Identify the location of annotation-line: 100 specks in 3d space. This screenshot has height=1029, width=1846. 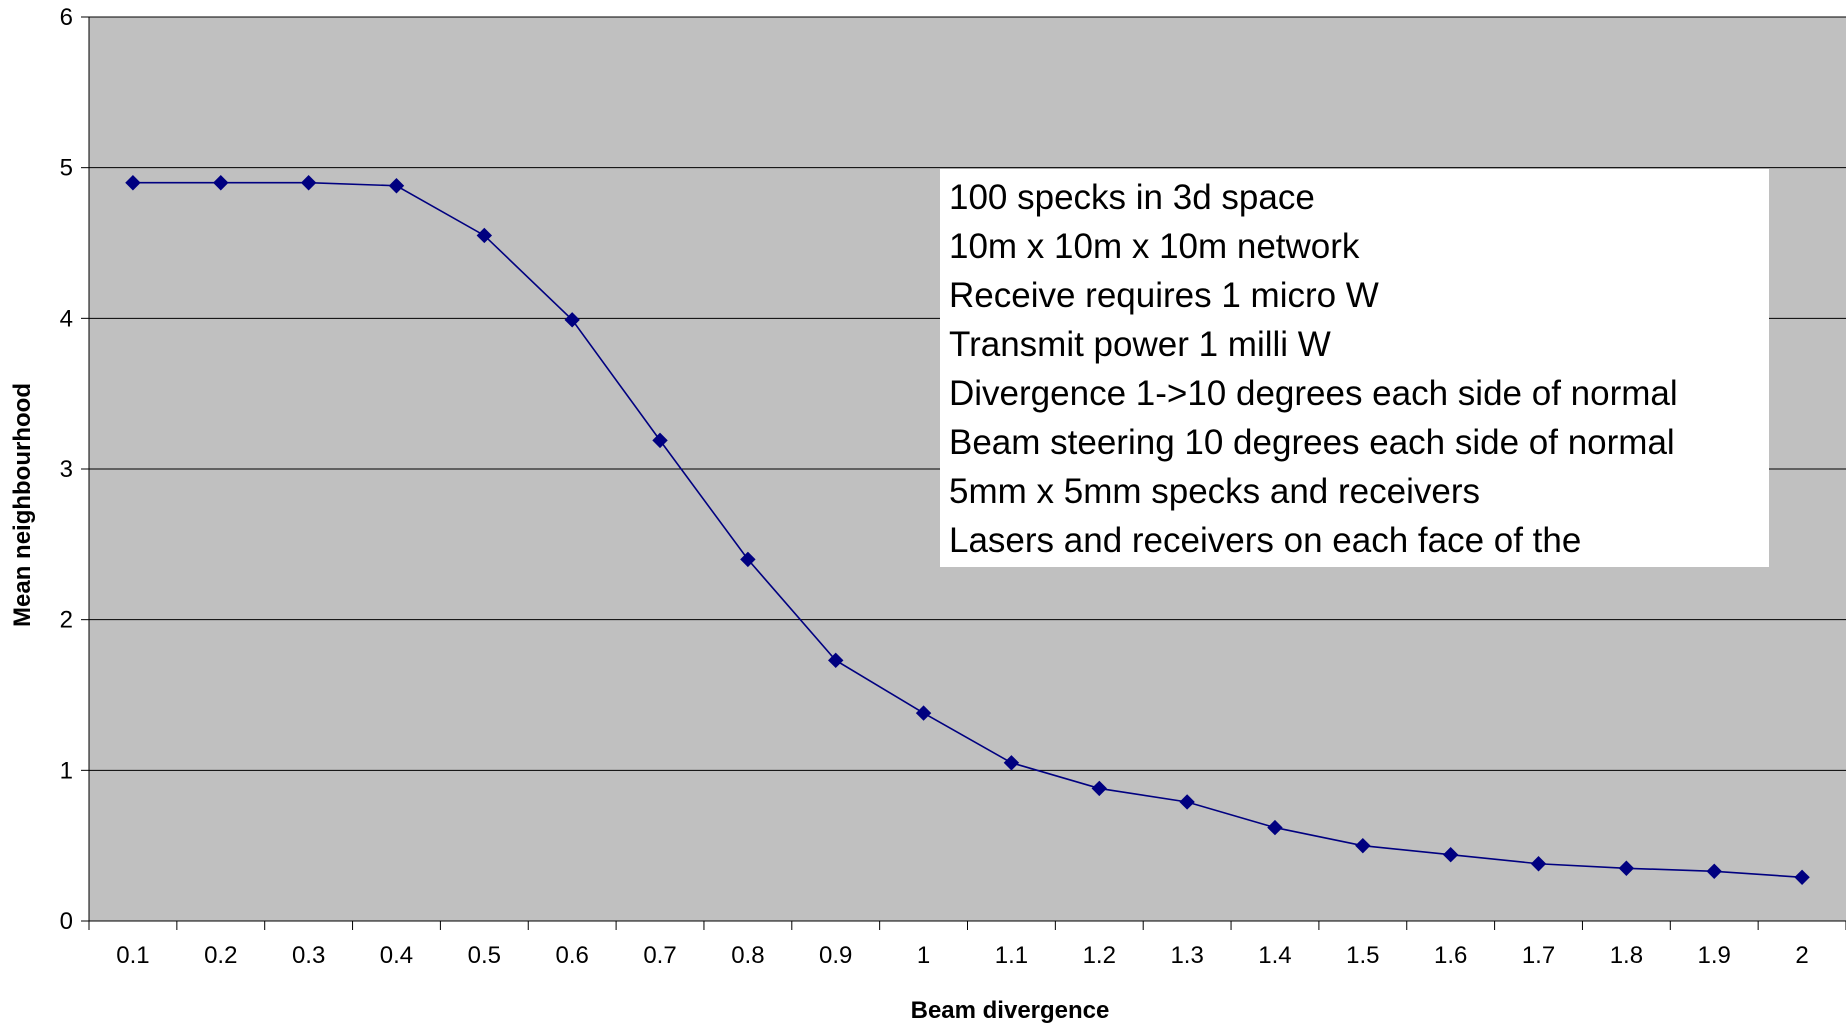
(1132, 197).